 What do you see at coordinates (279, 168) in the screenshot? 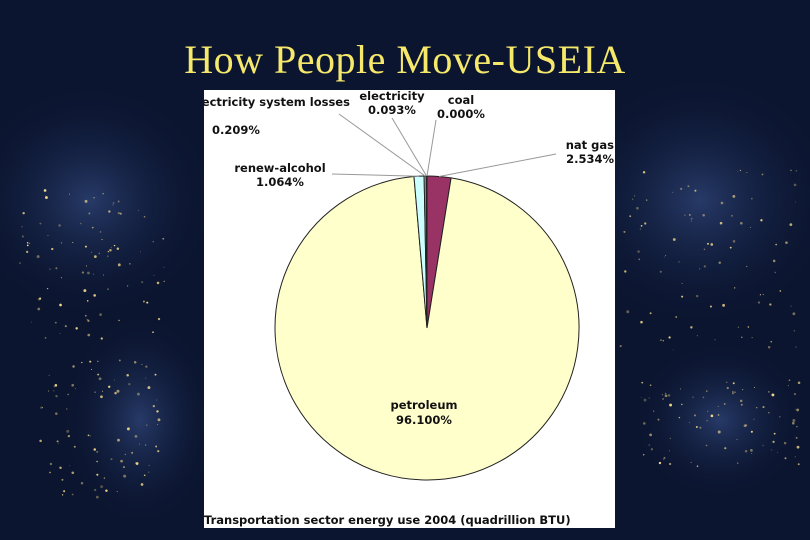
I see `label-renew-alcohol: renew-alcohol` at bounding box center [279, 168].